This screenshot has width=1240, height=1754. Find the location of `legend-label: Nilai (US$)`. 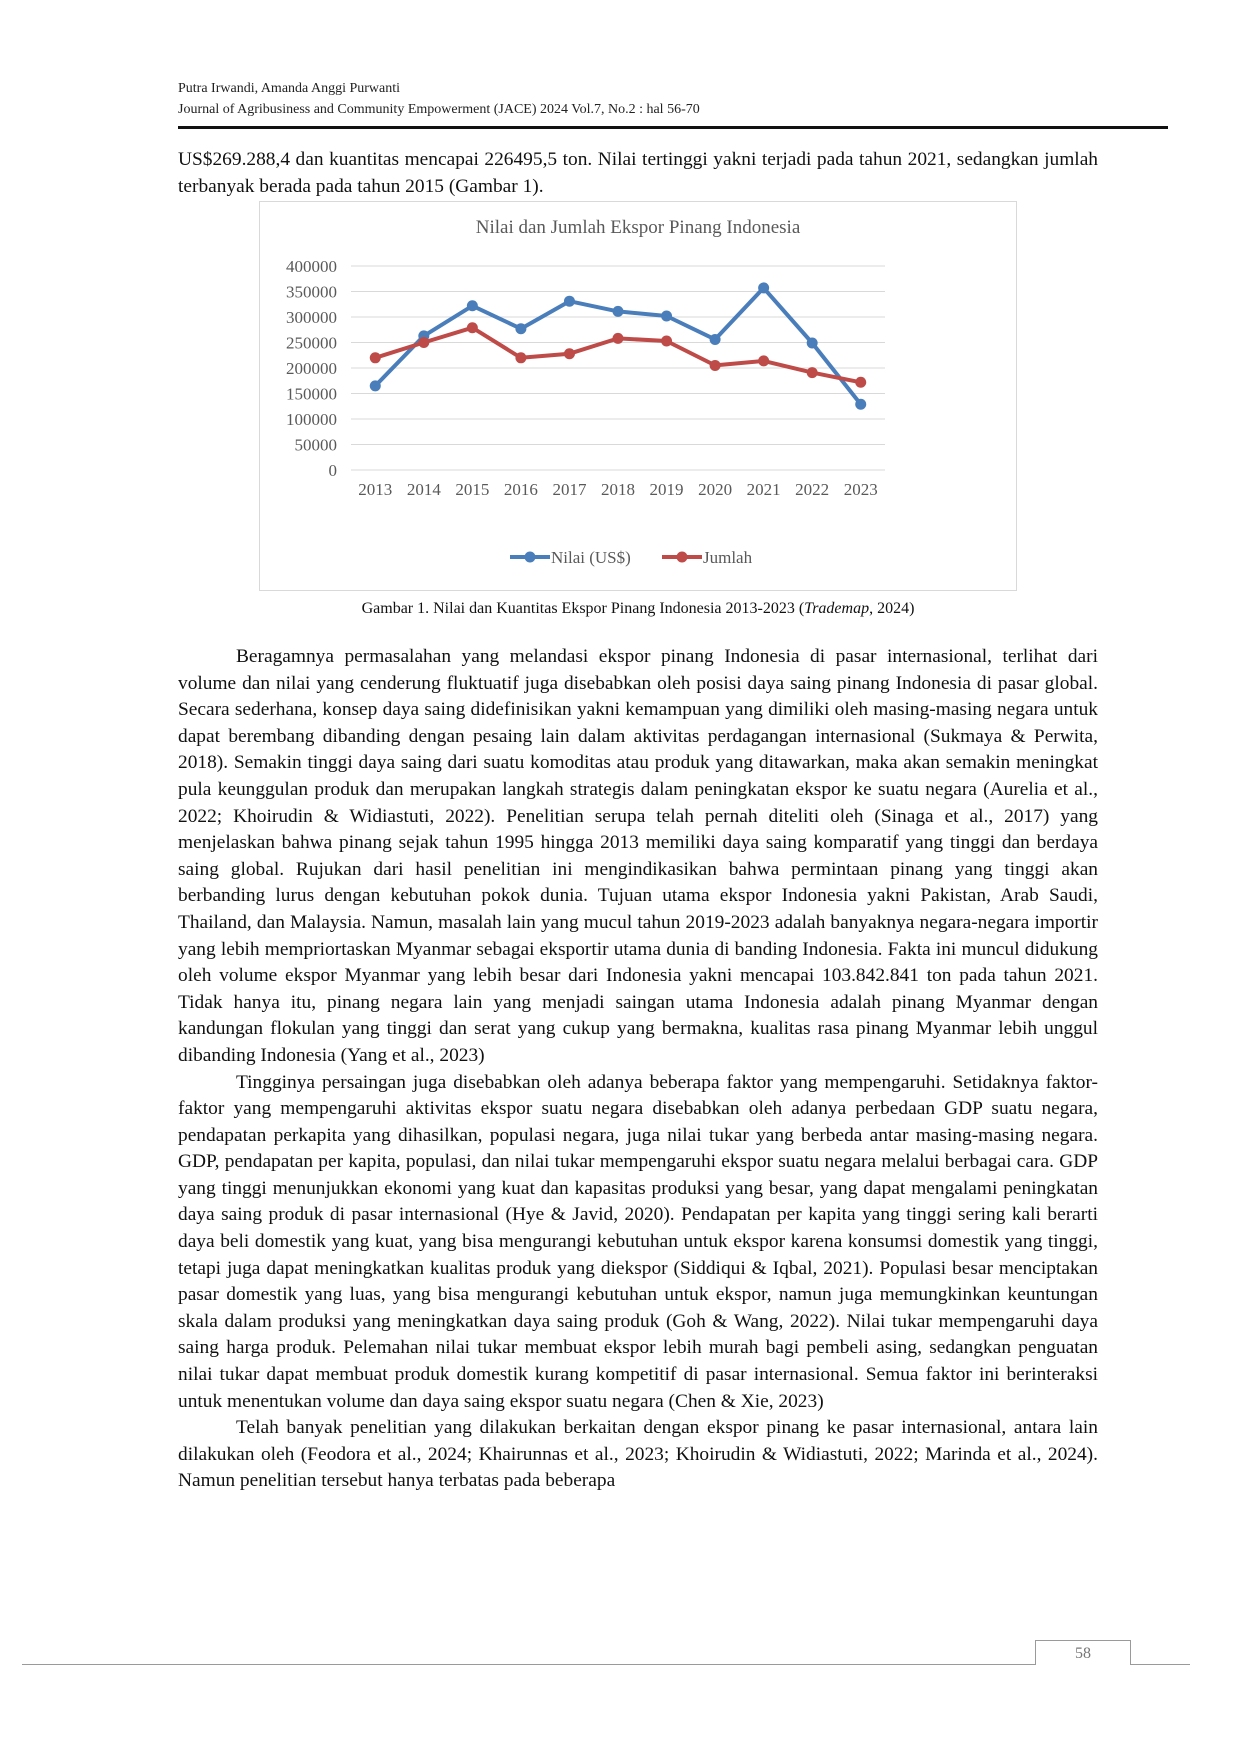

legend-label: Nilai (US$) is located at coordinates (591, 557).